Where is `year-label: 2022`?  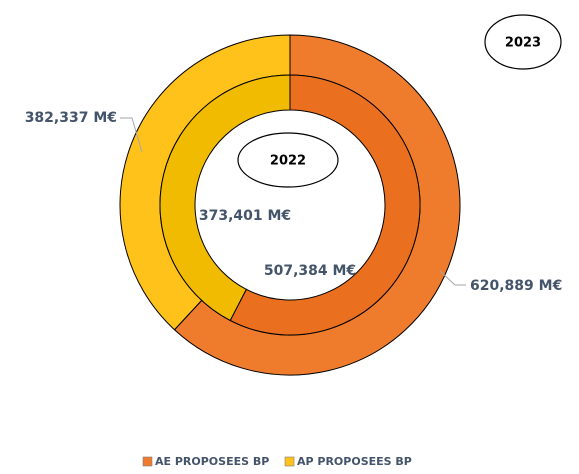 year-label: 2022 is located at coordinates (288, 161).